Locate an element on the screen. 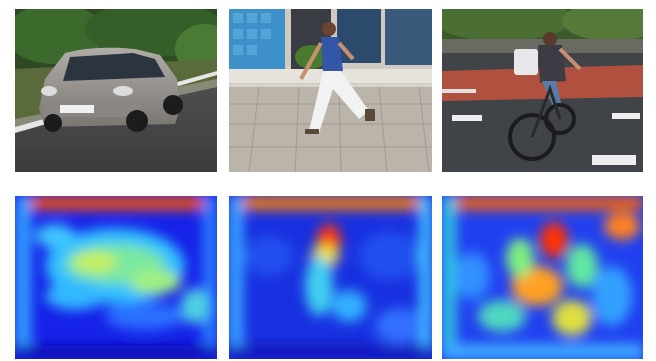 The image size is (656, 361). car-attention-heatmap is located at coordinates (116, 277).